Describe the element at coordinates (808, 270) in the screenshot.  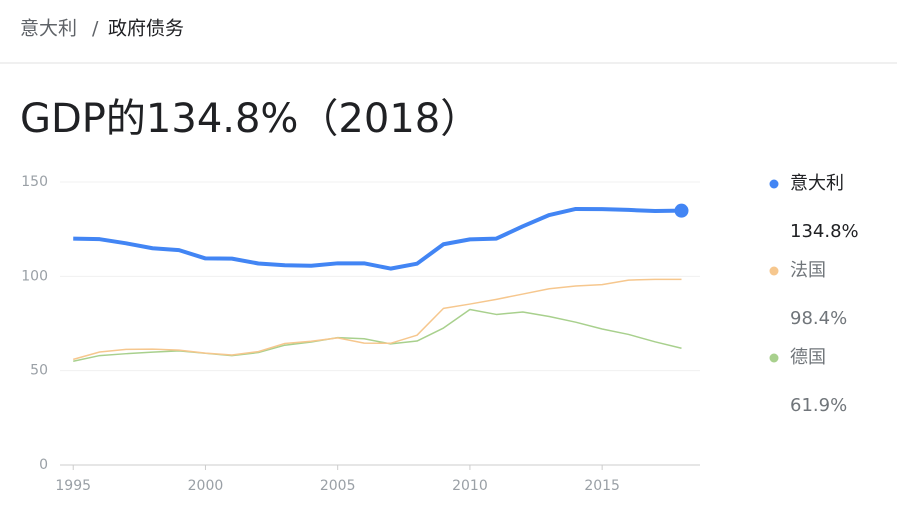
I see `legend-label: 法国` at that location.